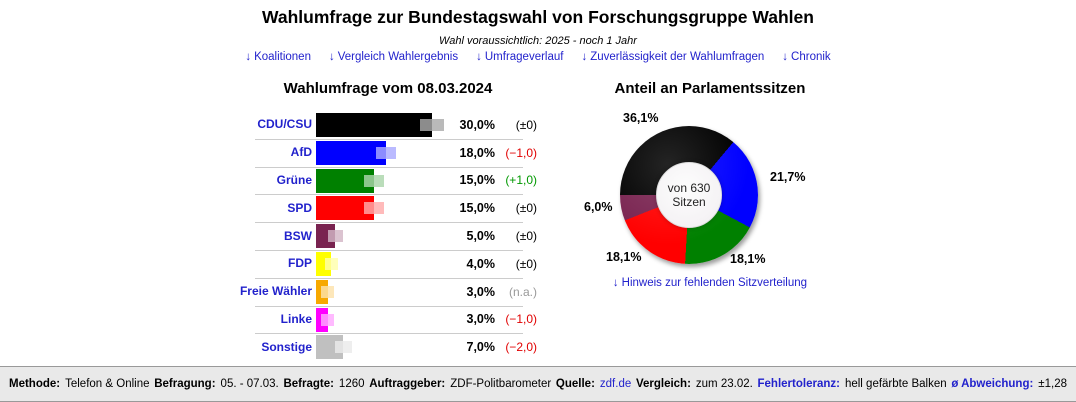 This screenshot has width=1076, height=402. Describe the element at coordinates (335, 263) in the screenshot. I see `tolerance-outer-fdp` at that location.